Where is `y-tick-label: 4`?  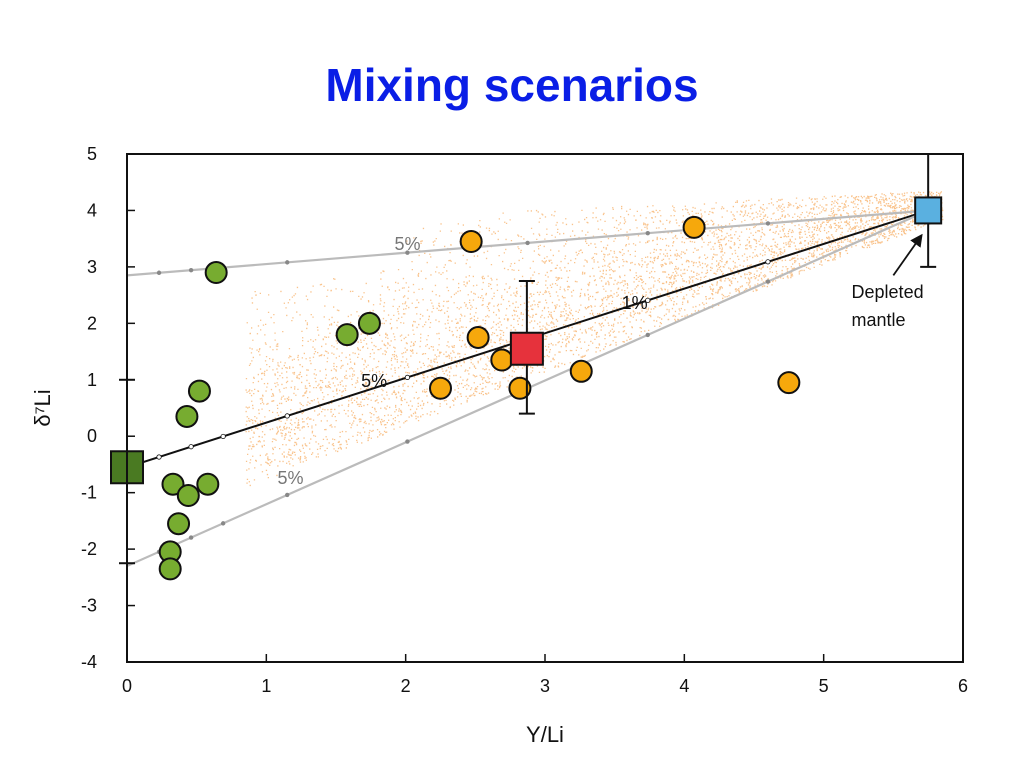
y-tick-label: 4 is located at coordinates (92, 210).